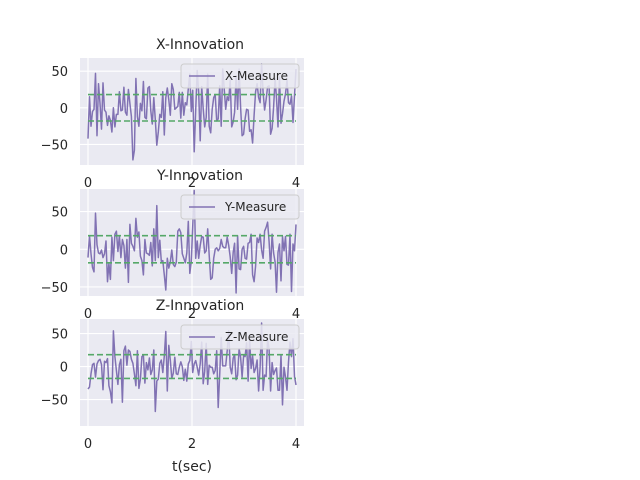  Describe the element at coordinates (200, 45) in the screenshot. I see `subplot-title: X-Innovation` at that location.